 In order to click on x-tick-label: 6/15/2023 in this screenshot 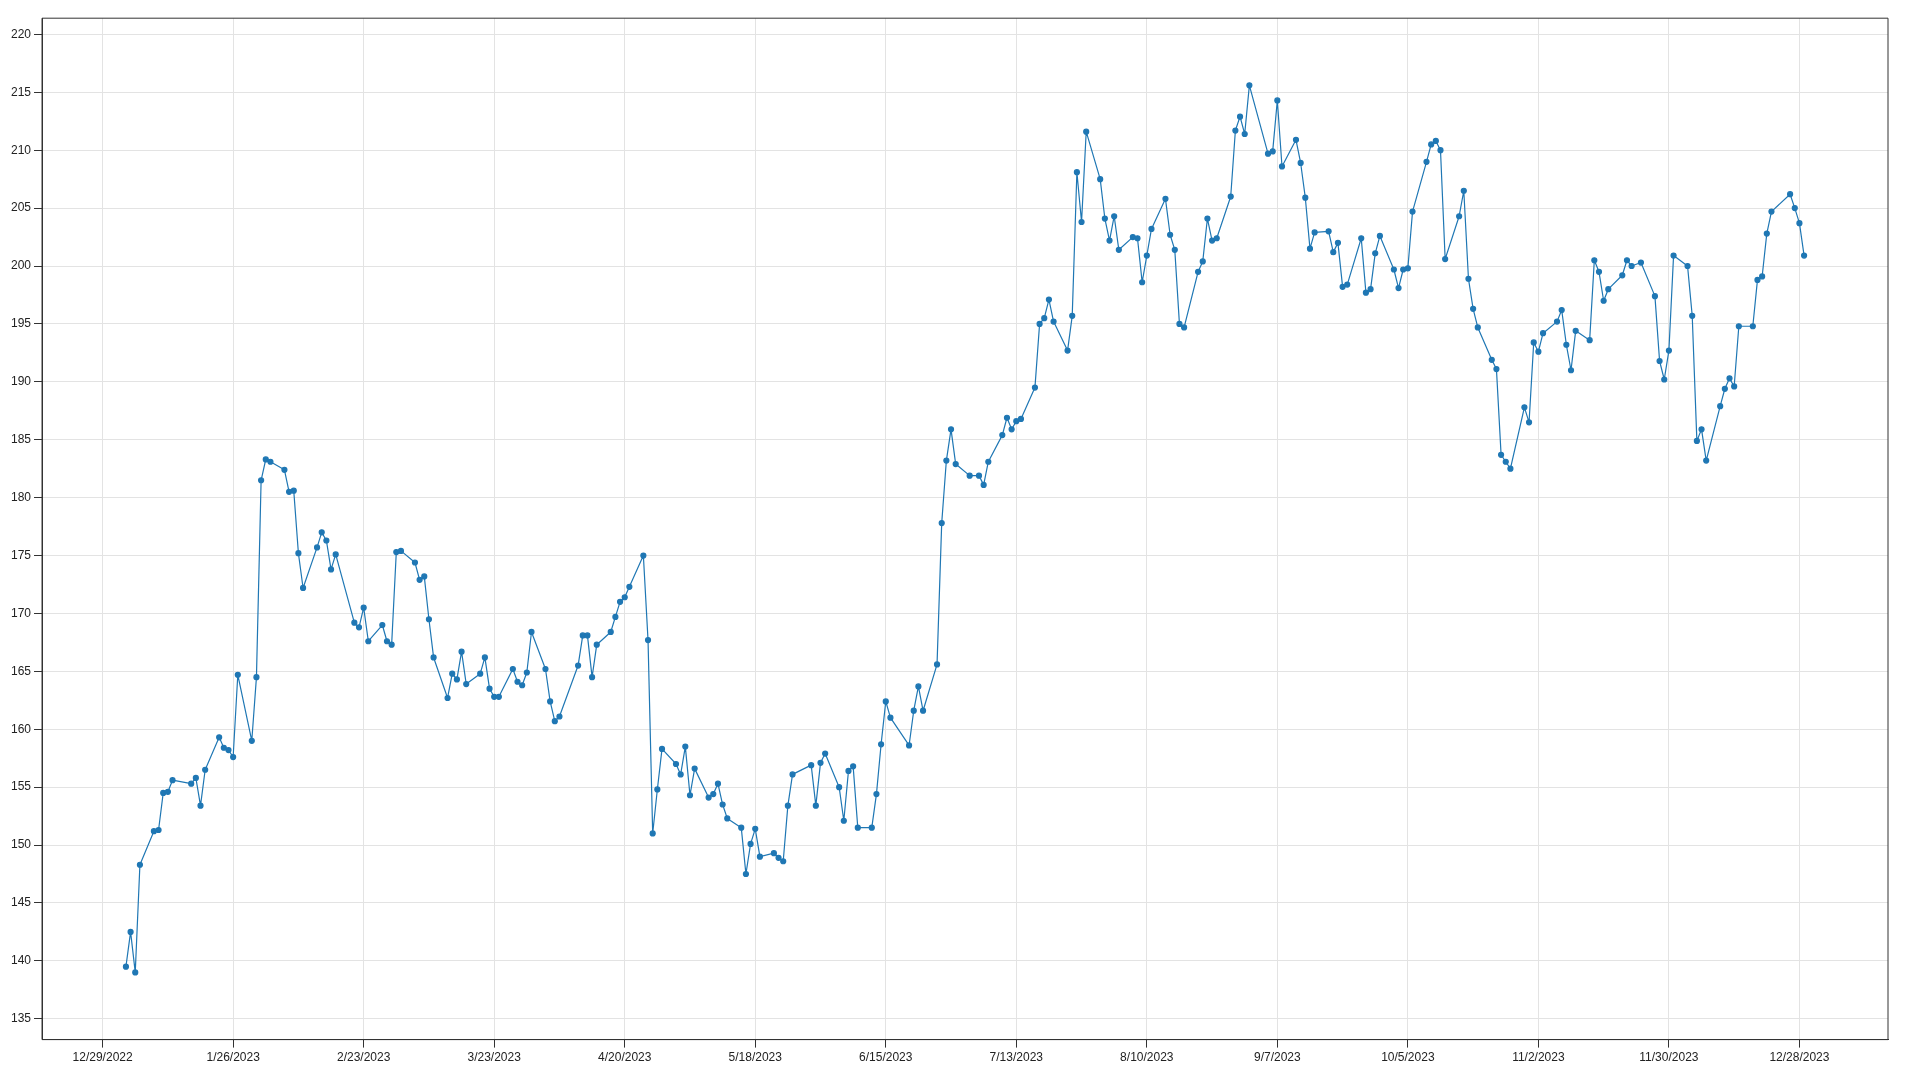, I will do `click(886, 1057)`.